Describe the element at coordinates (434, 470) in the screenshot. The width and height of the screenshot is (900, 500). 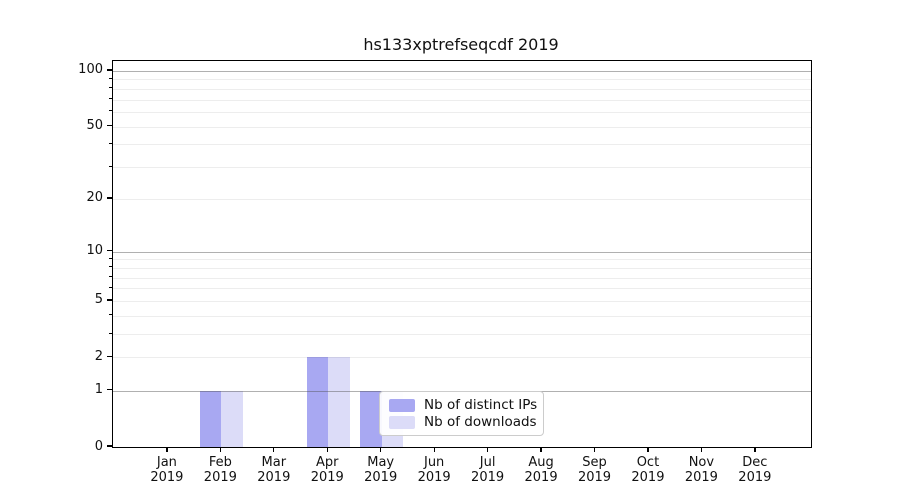
I see `x-tick-label: Jun 2019` at that location.